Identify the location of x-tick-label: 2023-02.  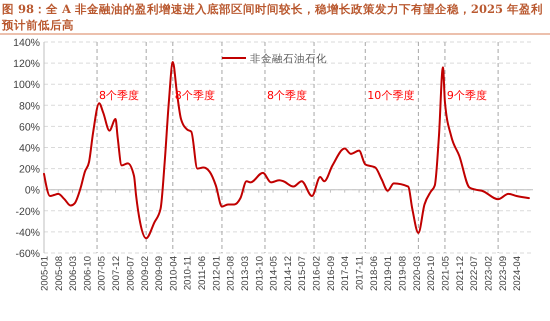
(489, 273).